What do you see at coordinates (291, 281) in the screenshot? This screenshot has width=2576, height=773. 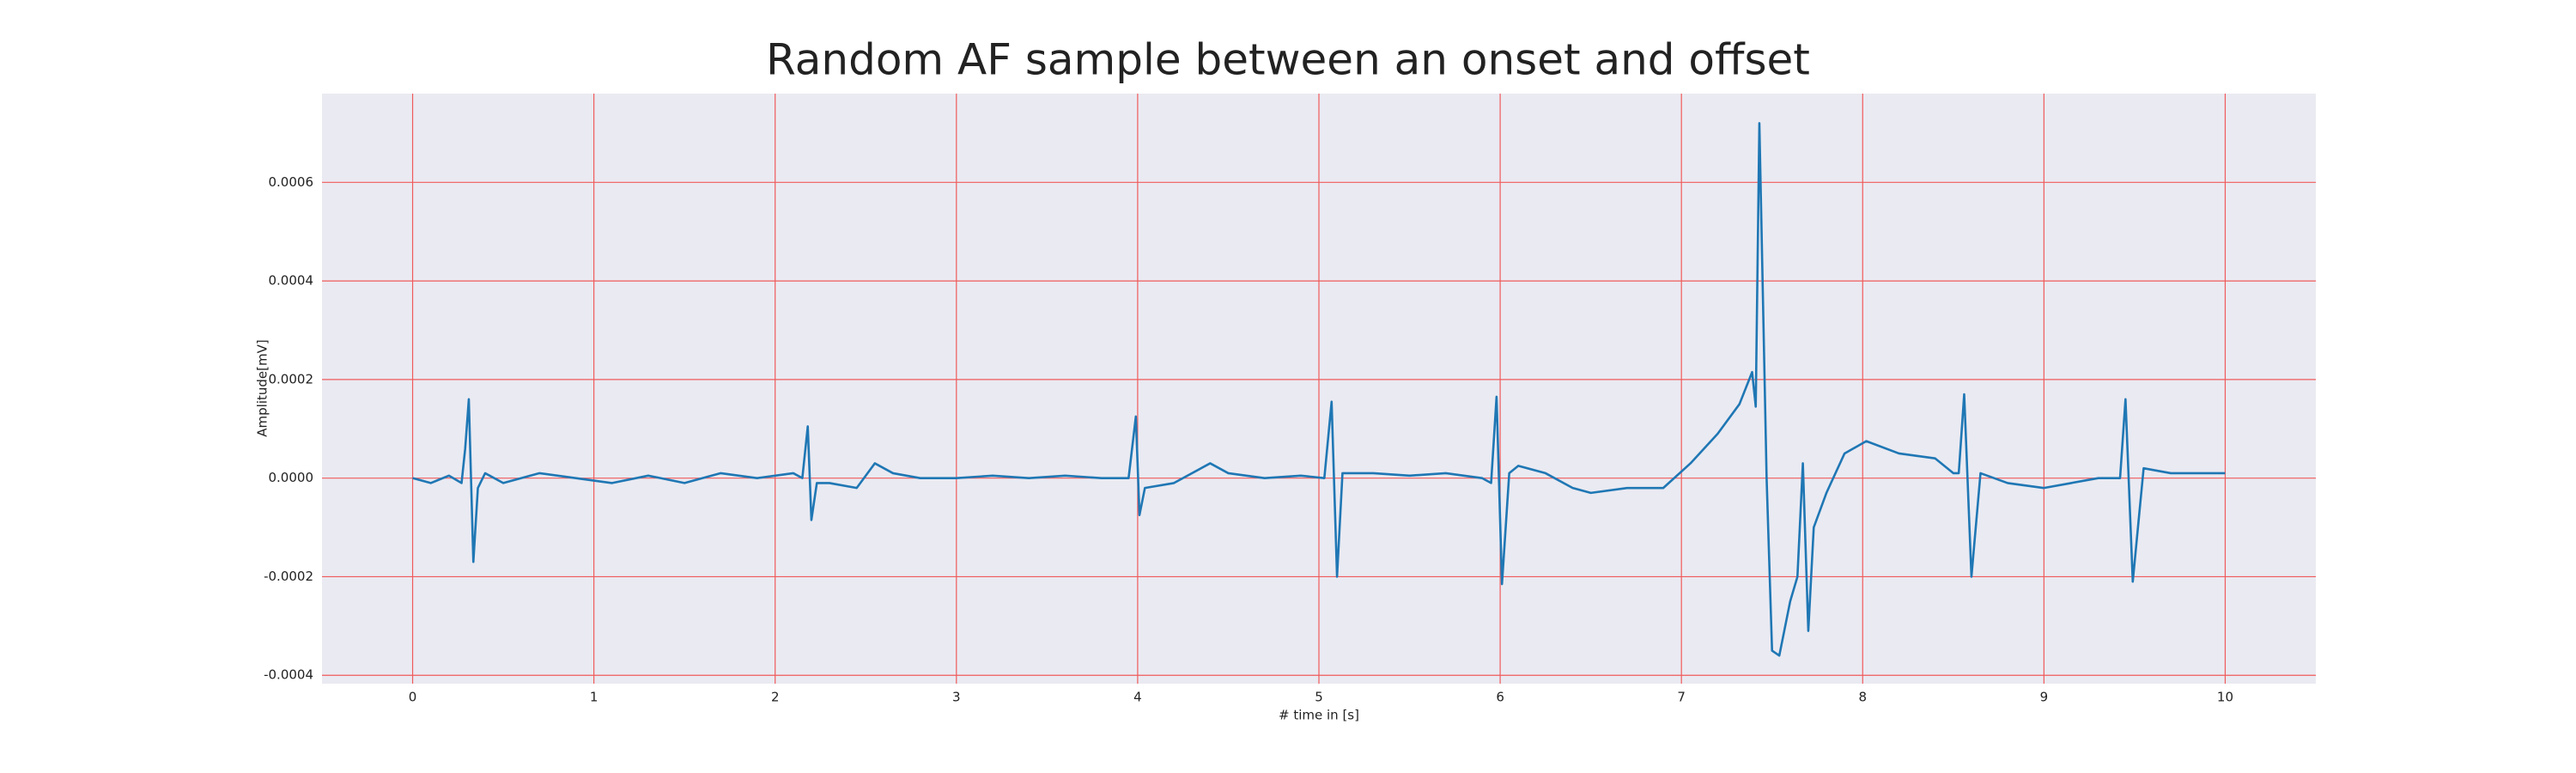 I see `y-tick-label: 0.0004` at bounding box center [291, 281].